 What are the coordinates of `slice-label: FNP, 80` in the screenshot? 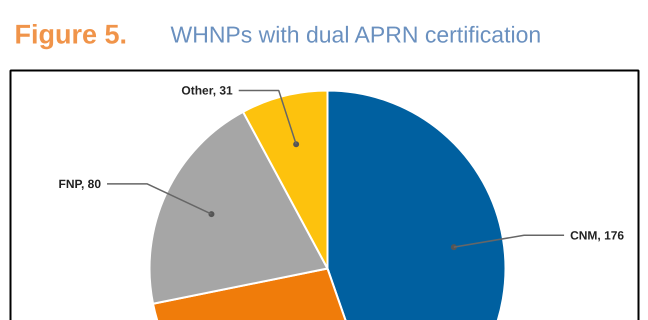 It's located at (80, 183).